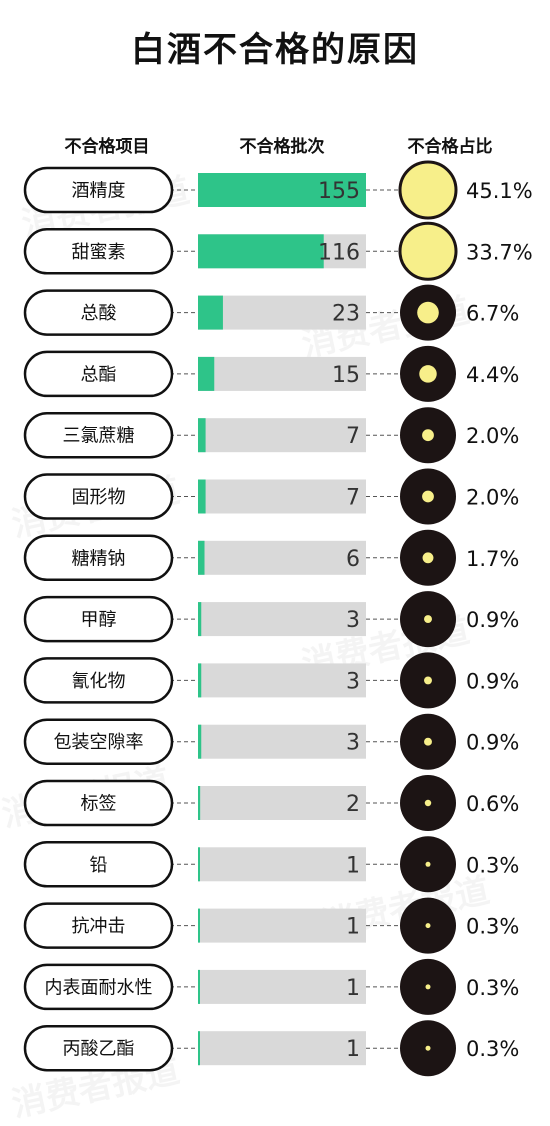 The width and height of the screenshot is (550, 1126). Describe the element at coordinates (492, 804) in the screenshot. I see `share-label: 0.6%` at that location.